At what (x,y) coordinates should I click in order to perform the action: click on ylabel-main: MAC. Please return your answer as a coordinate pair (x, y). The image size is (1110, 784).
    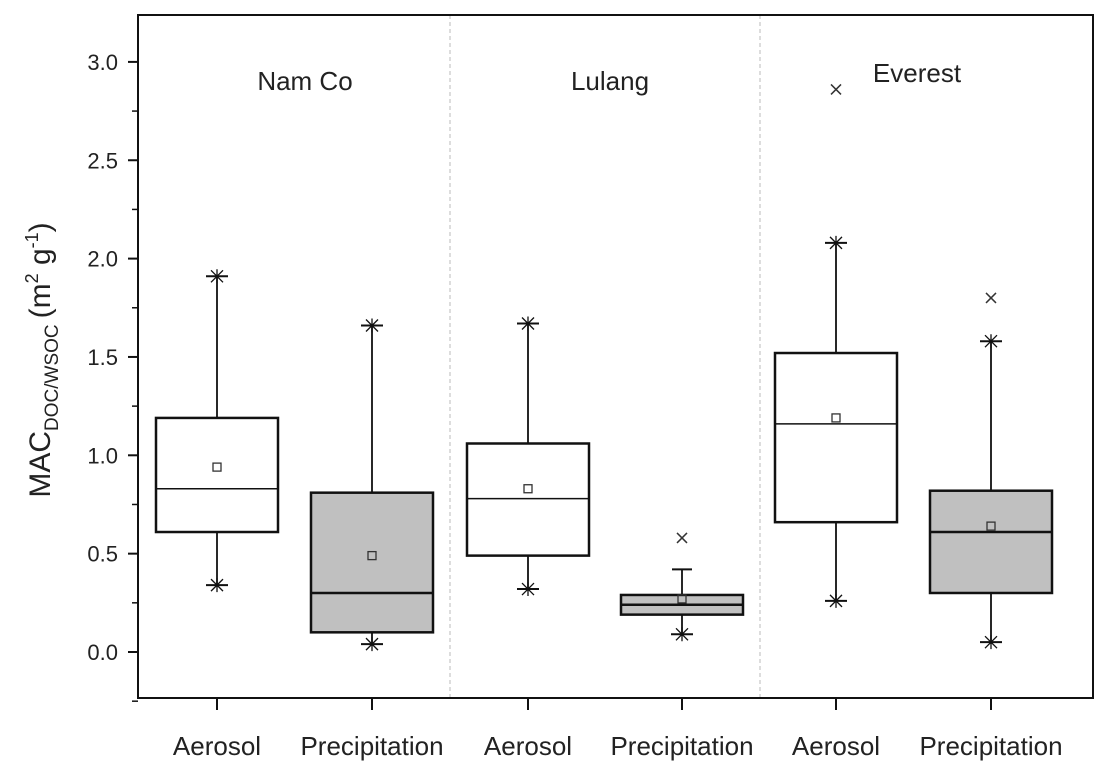
    Looking at the image, I should click on (40, 464).